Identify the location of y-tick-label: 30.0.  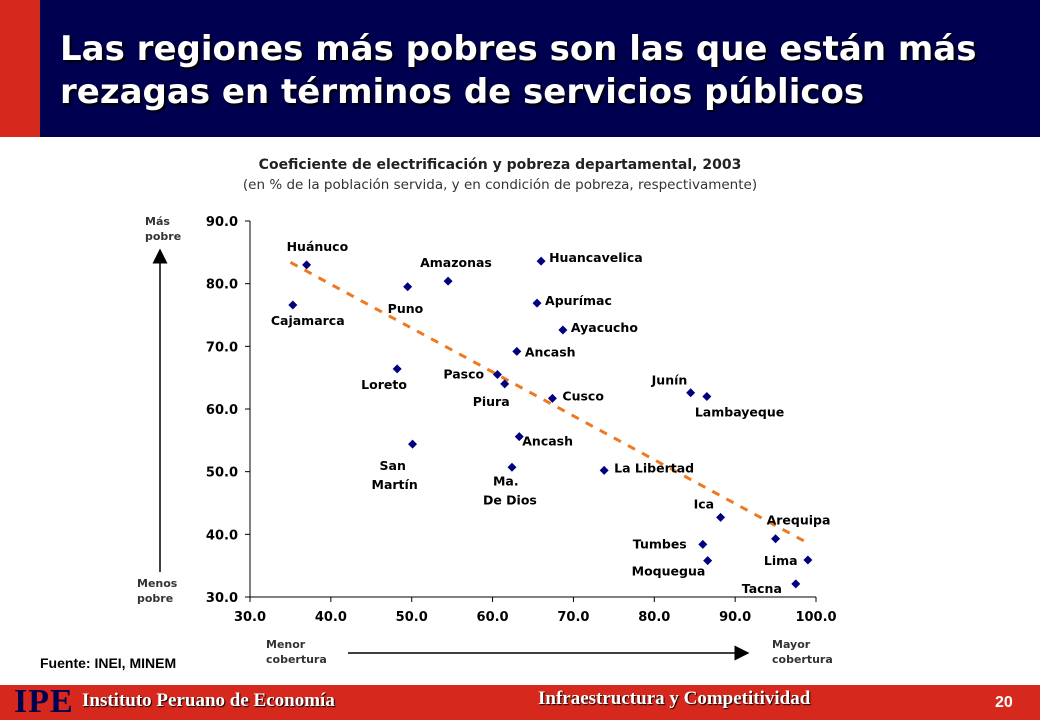
(222, 598).